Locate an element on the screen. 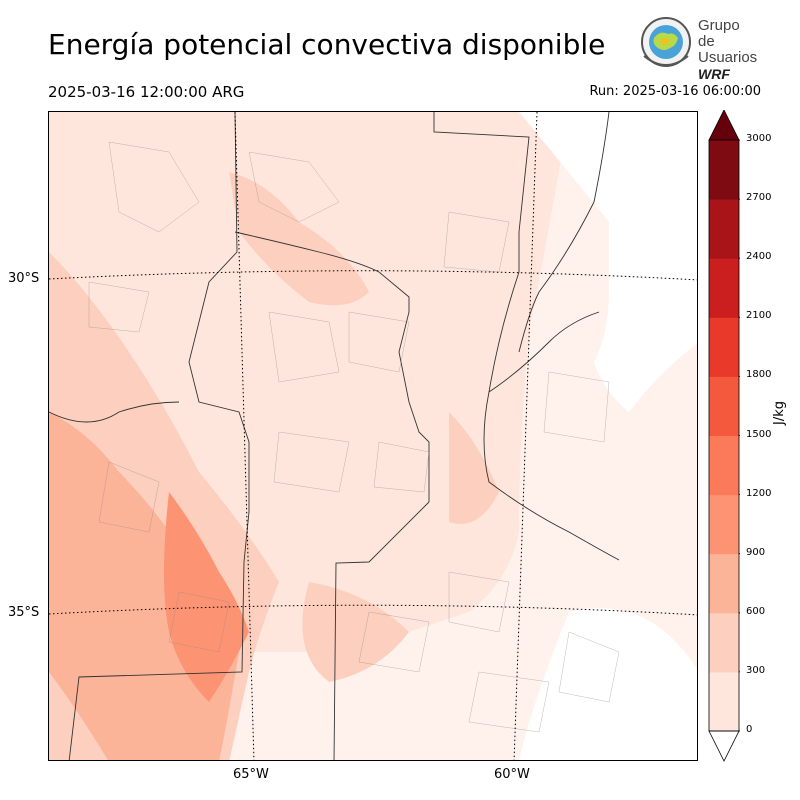 The image size is (800, 800). colorbar-extend-low is located at coordinates (724, 746).